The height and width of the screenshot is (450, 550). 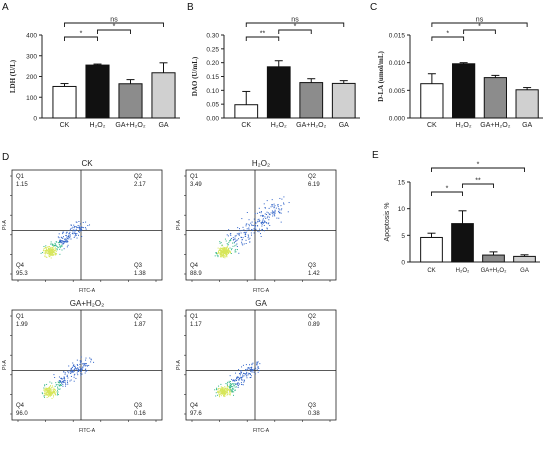 I want to click on quadrant-value-q1: 1.17, so click(x=196, y=325).